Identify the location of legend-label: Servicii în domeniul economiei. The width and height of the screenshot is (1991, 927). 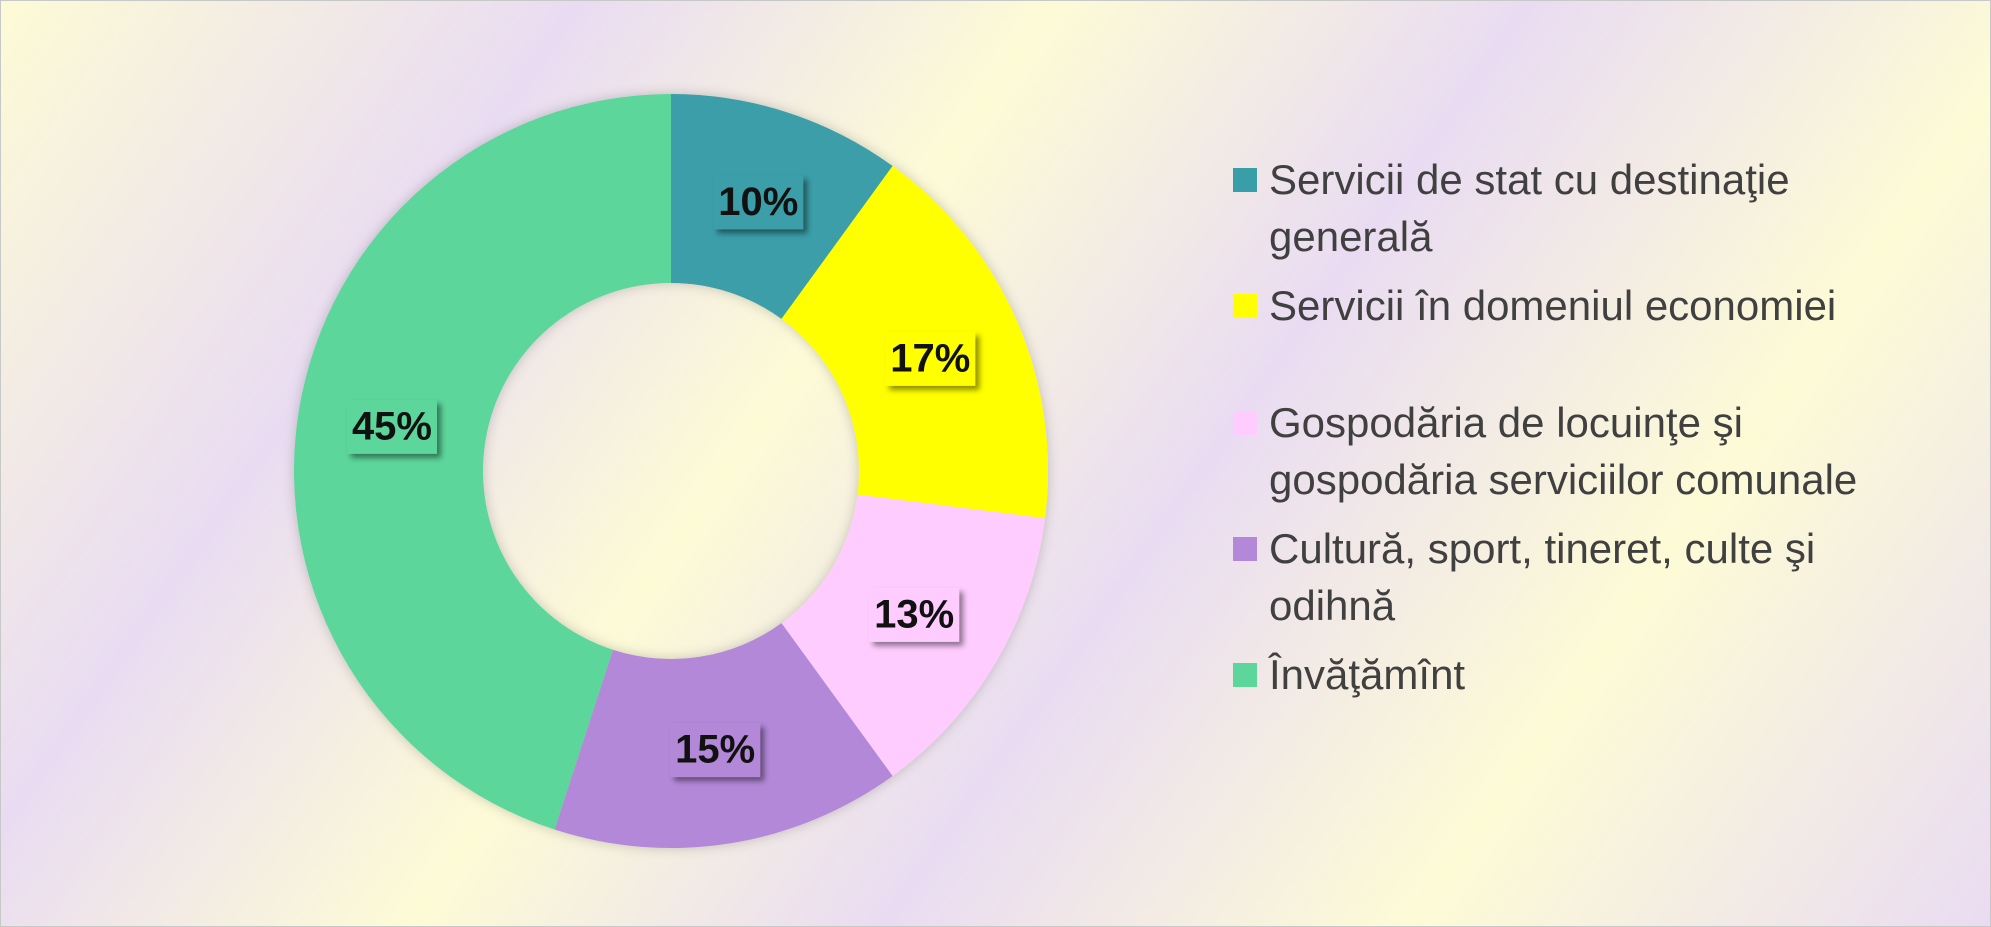
(1553, 305).